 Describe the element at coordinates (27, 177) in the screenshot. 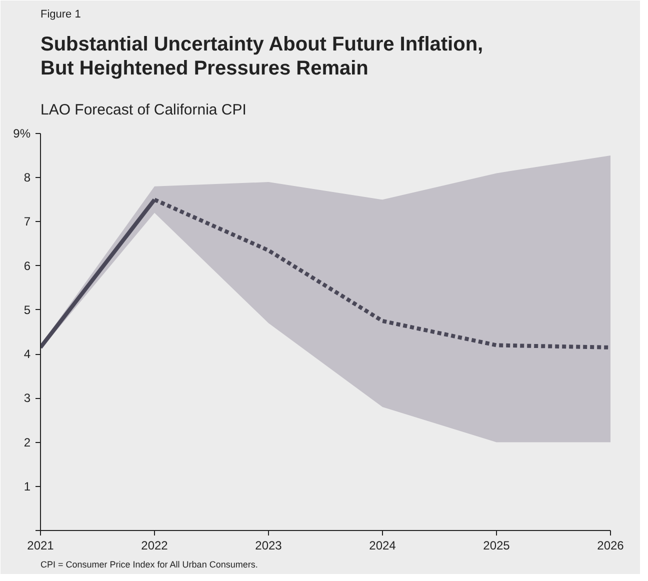

I see `y-tick-label: 8` at that location.